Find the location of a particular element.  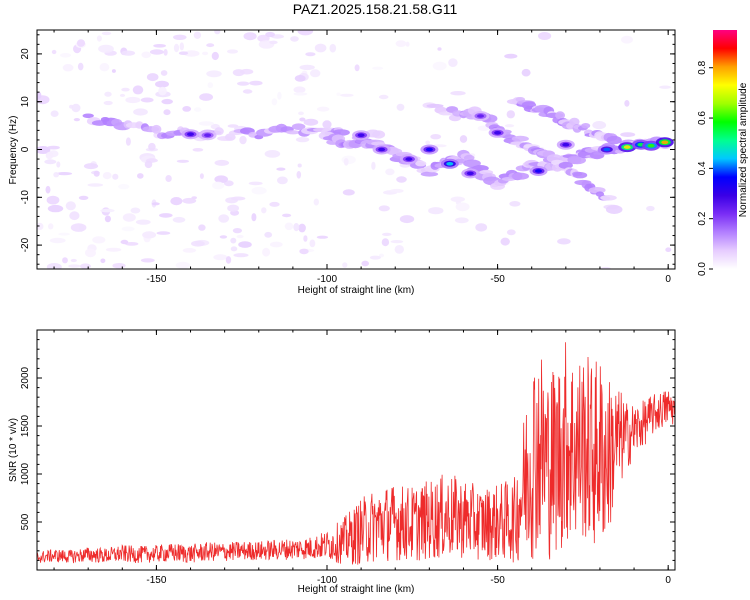

x-tick-label: -50 is located at coordinates (497, 580).